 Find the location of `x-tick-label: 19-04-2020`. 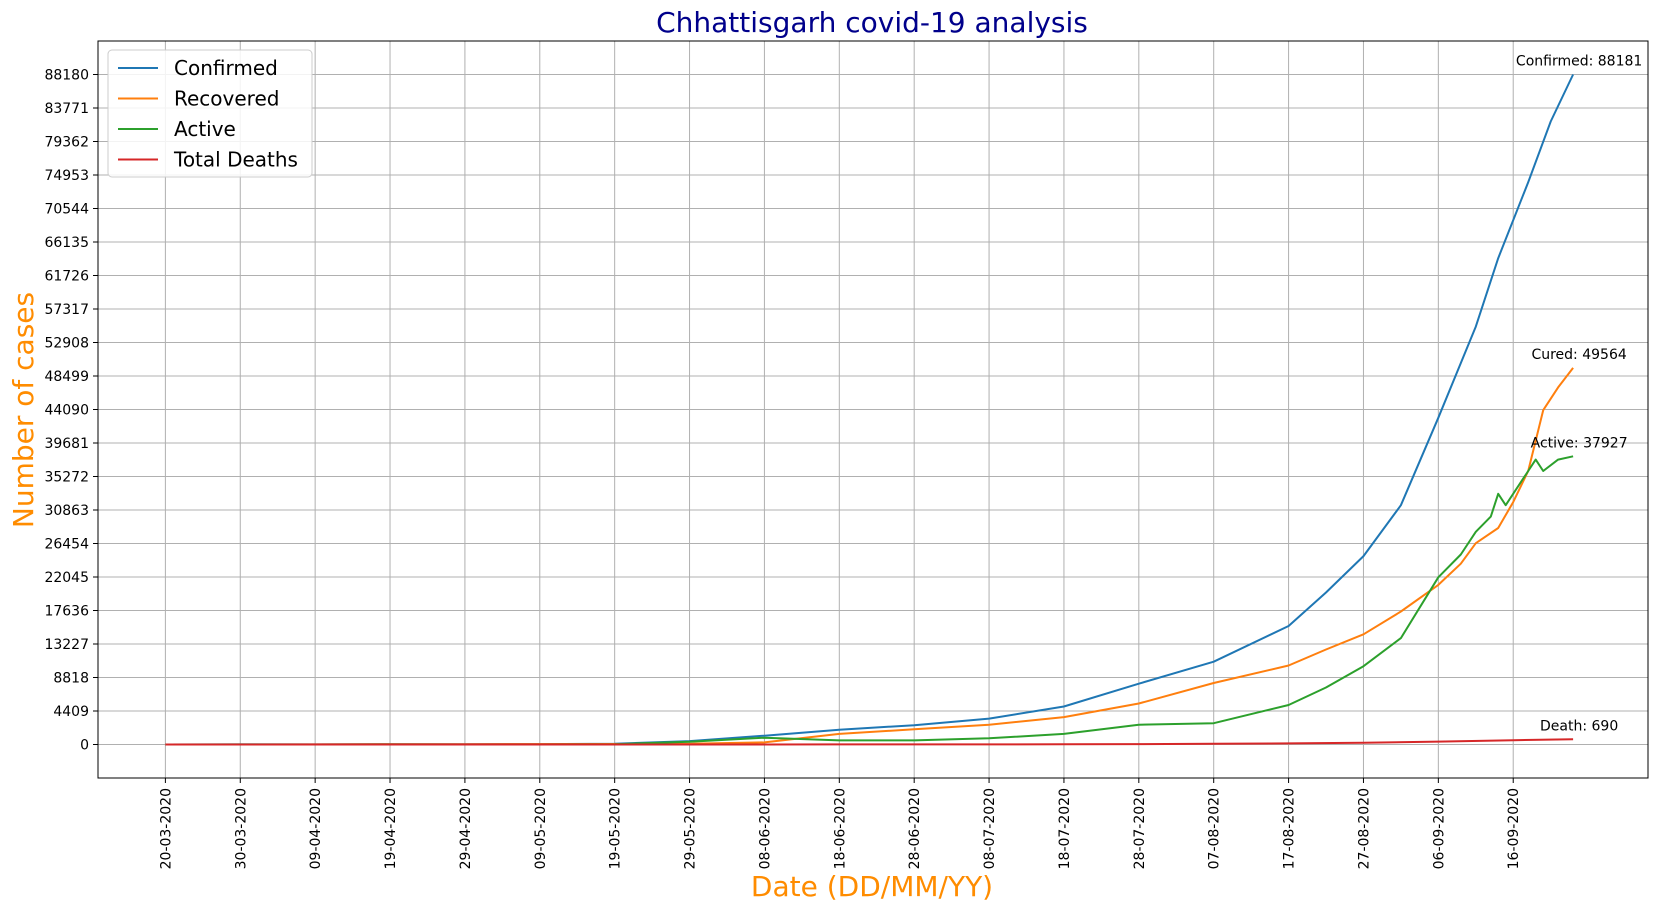

x-tick-label: 19-04-2020 is located at coordinates (391, 828).